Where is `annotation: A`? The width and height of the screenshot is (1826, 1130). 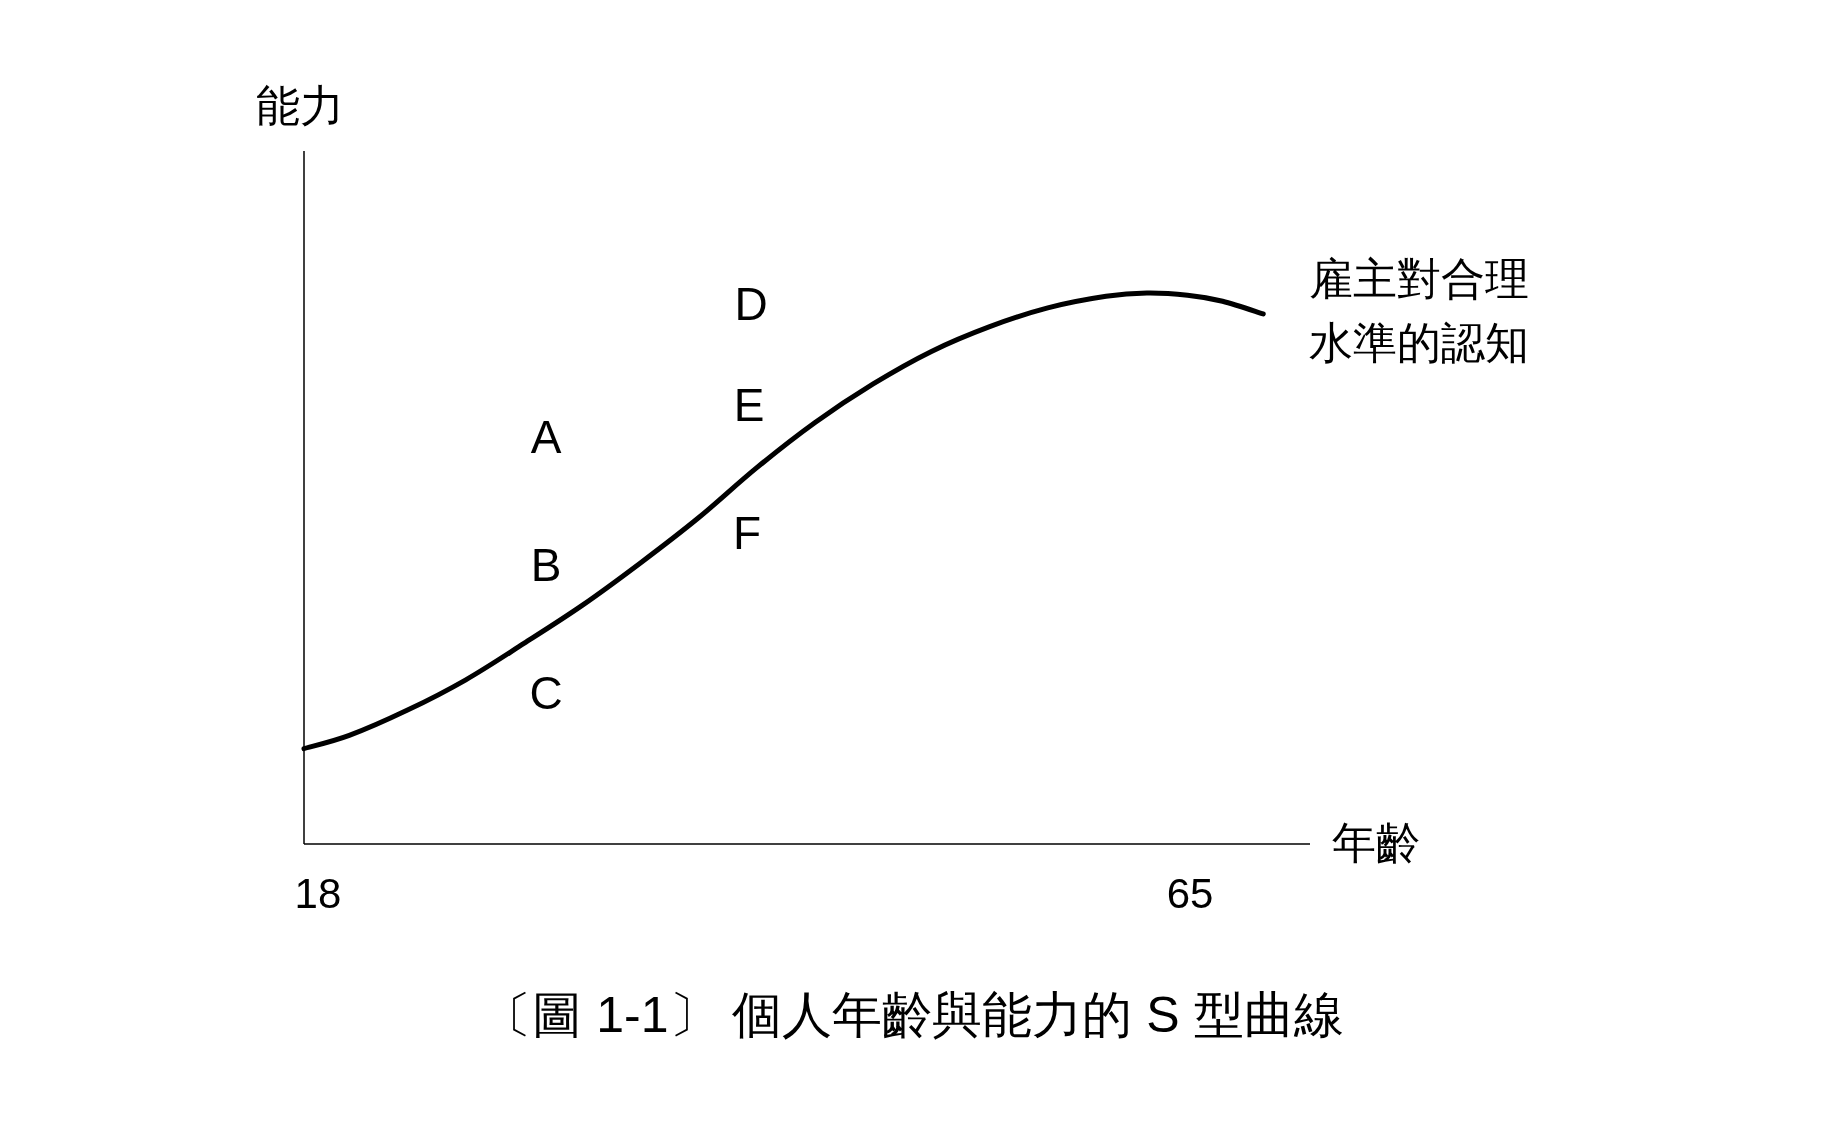 annotation: A is located at coordinates (546, 437).